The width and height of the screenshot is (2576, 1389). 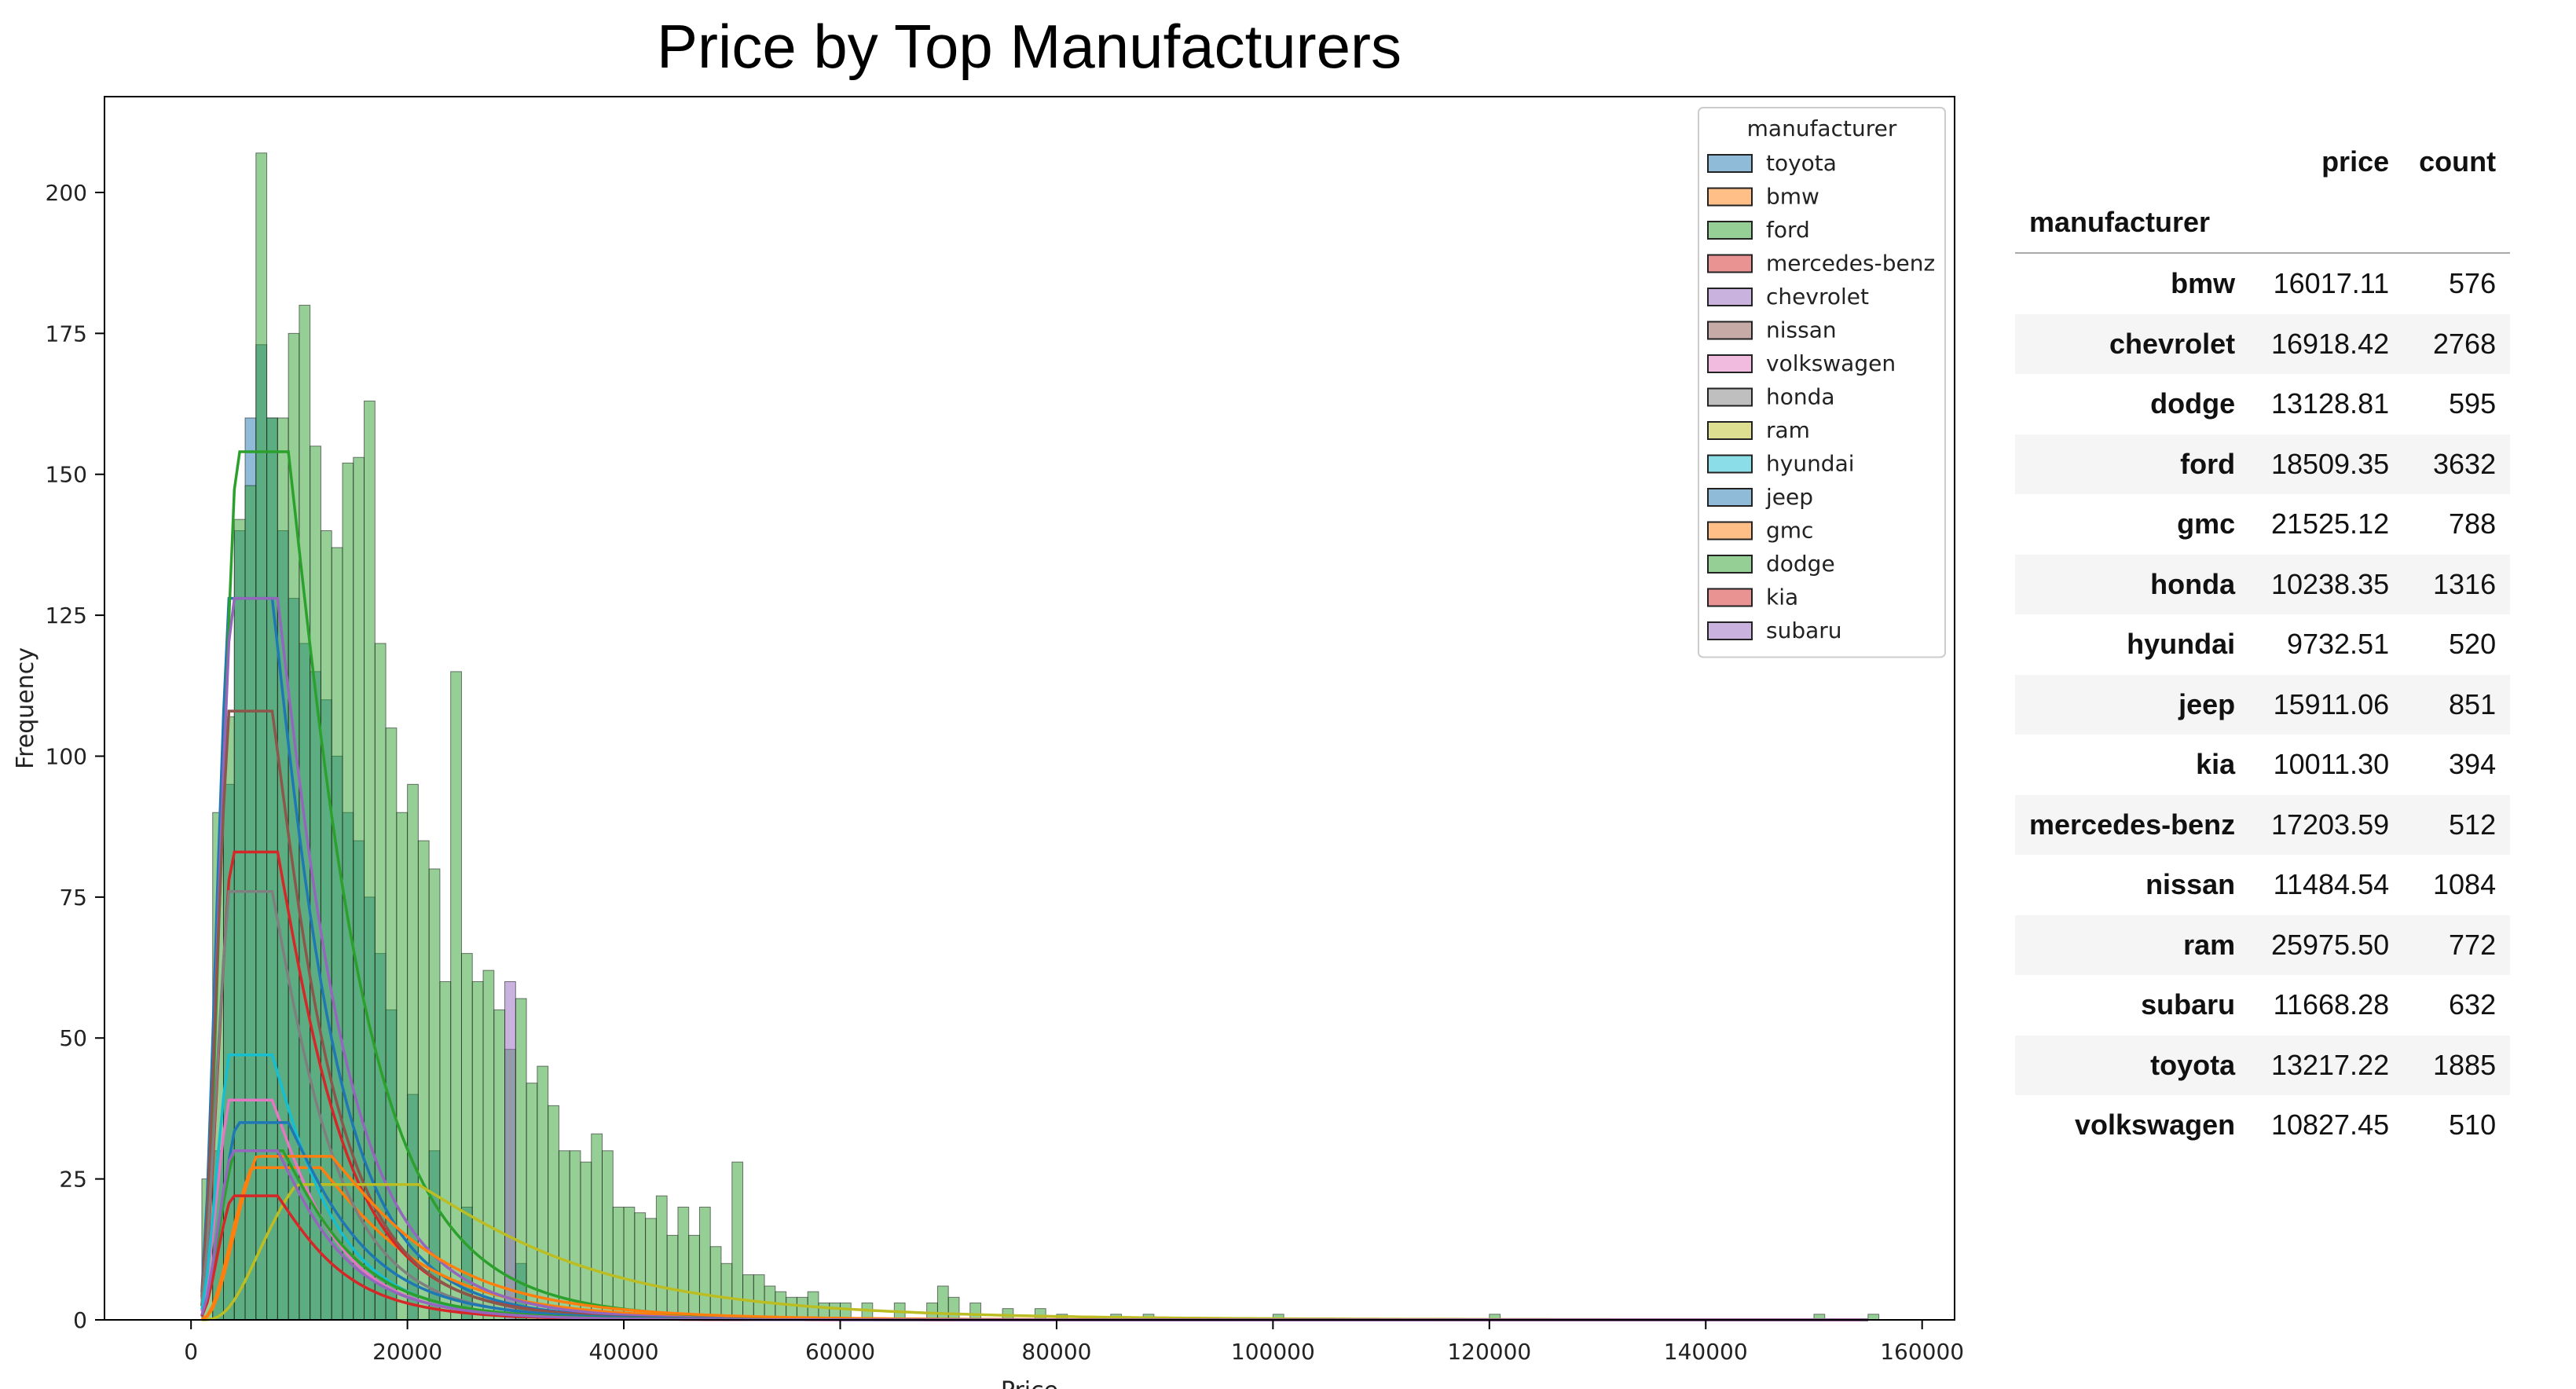 What do you see at coordinates (66, 475) in the screenshot?
I see `y-tick-label: 150` at bounding box center [66, 475].